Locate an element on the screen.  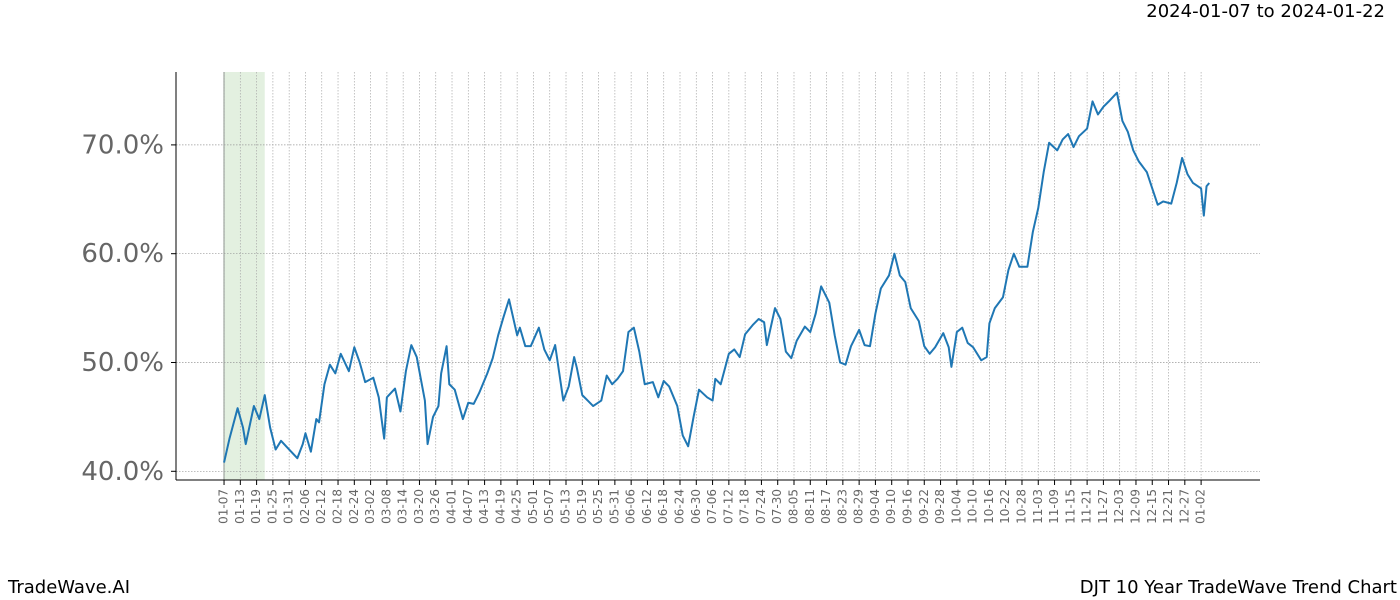
x-tick-label: 09-28 is located at coordinates (940, 506).